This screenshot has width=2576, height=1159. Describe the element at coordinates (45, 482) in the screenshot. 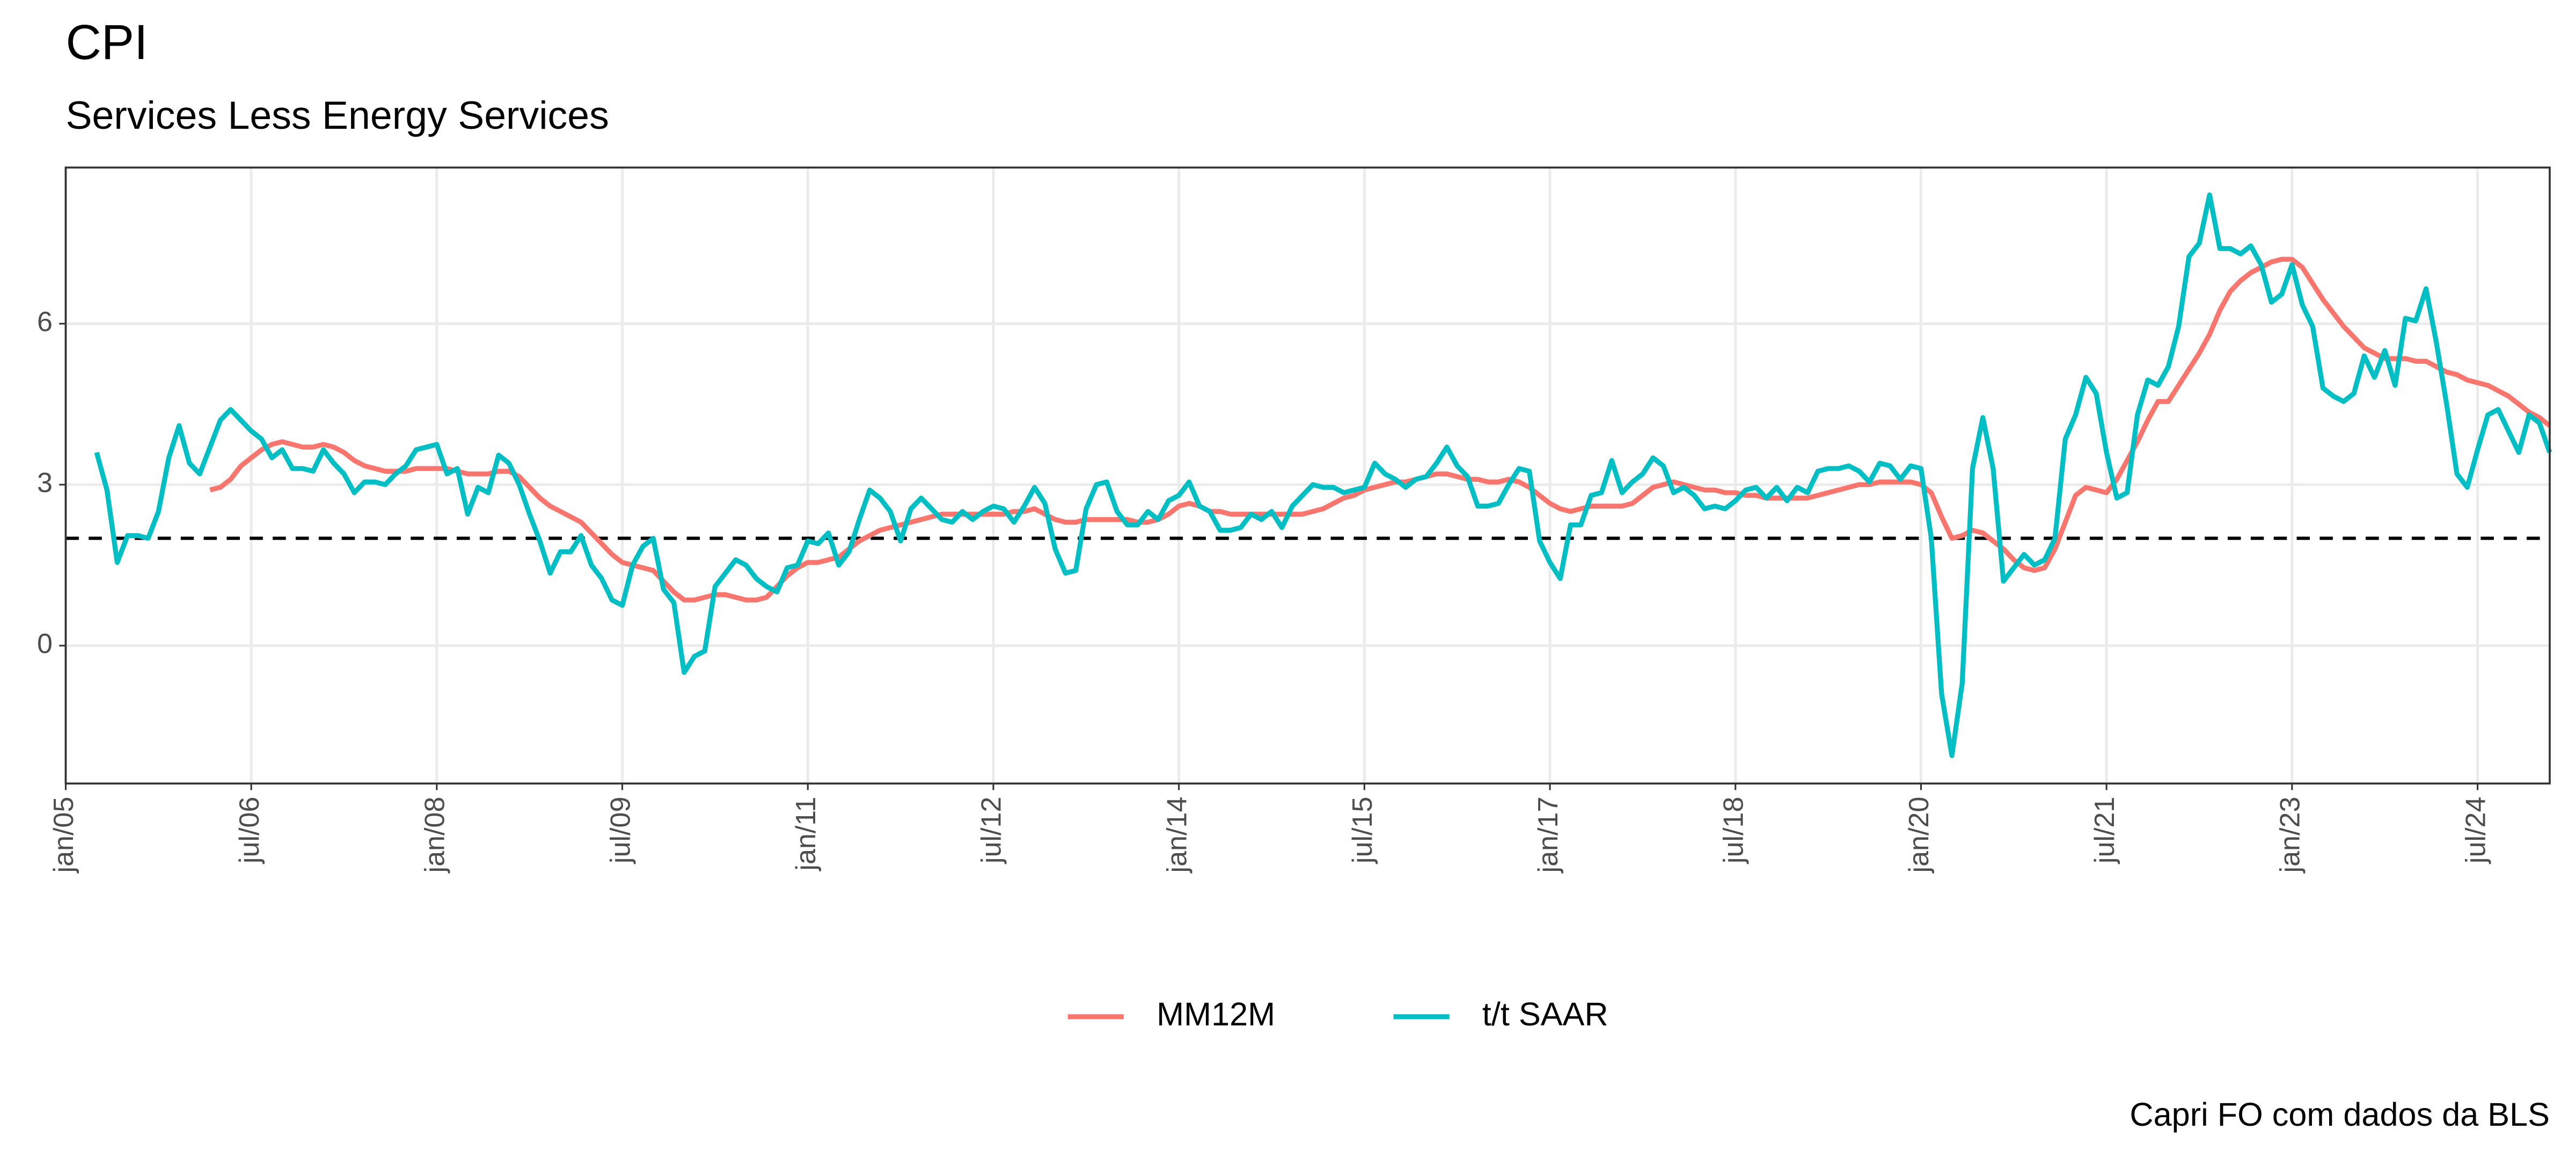

I see `y-tick-label: 3` at that location.